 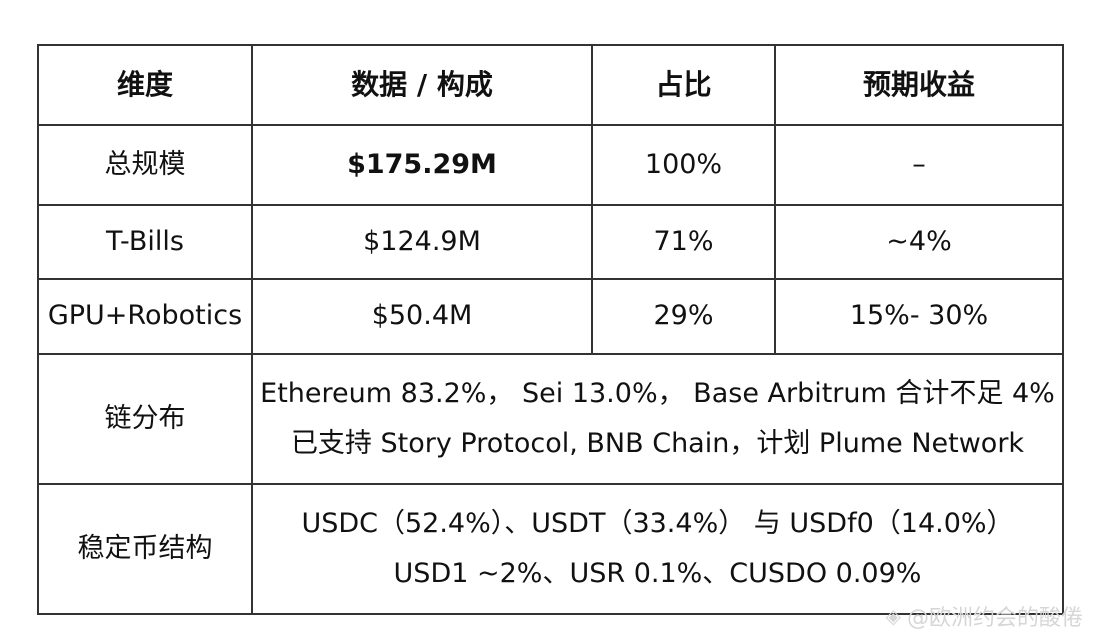 What do you see at coordinates (145, 242) in the screenshot?
I see `row-dimension: T-Bills` at bounding box center [145, 242].